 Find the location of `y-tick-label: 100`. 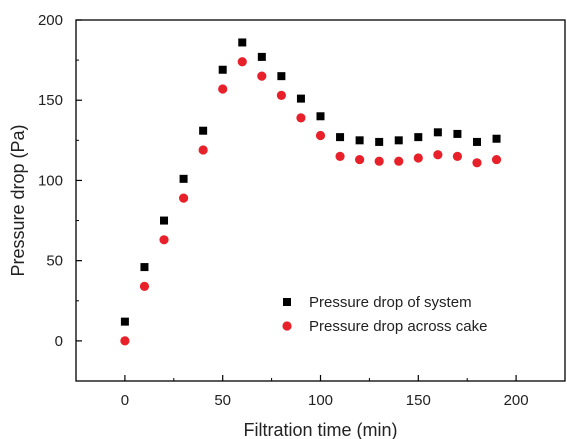

y-tick-label: 100 is located at coordinates (50, 180).